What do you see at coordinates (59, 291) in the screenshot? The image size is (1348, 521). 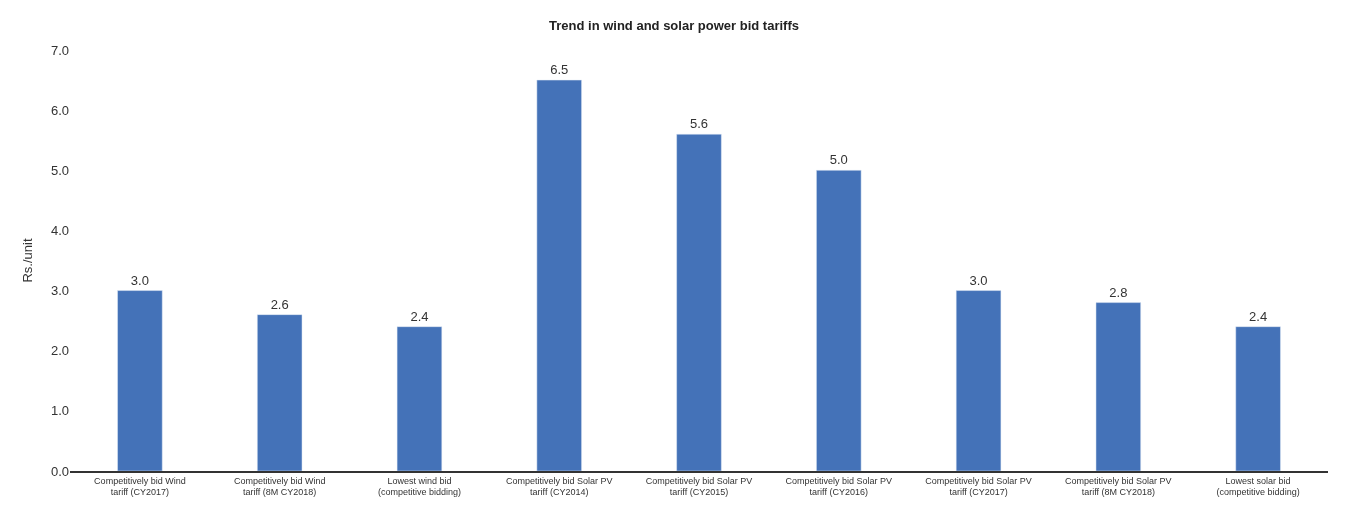 I see `y-tick-label: 3.0` at bounding box center [59, 291].